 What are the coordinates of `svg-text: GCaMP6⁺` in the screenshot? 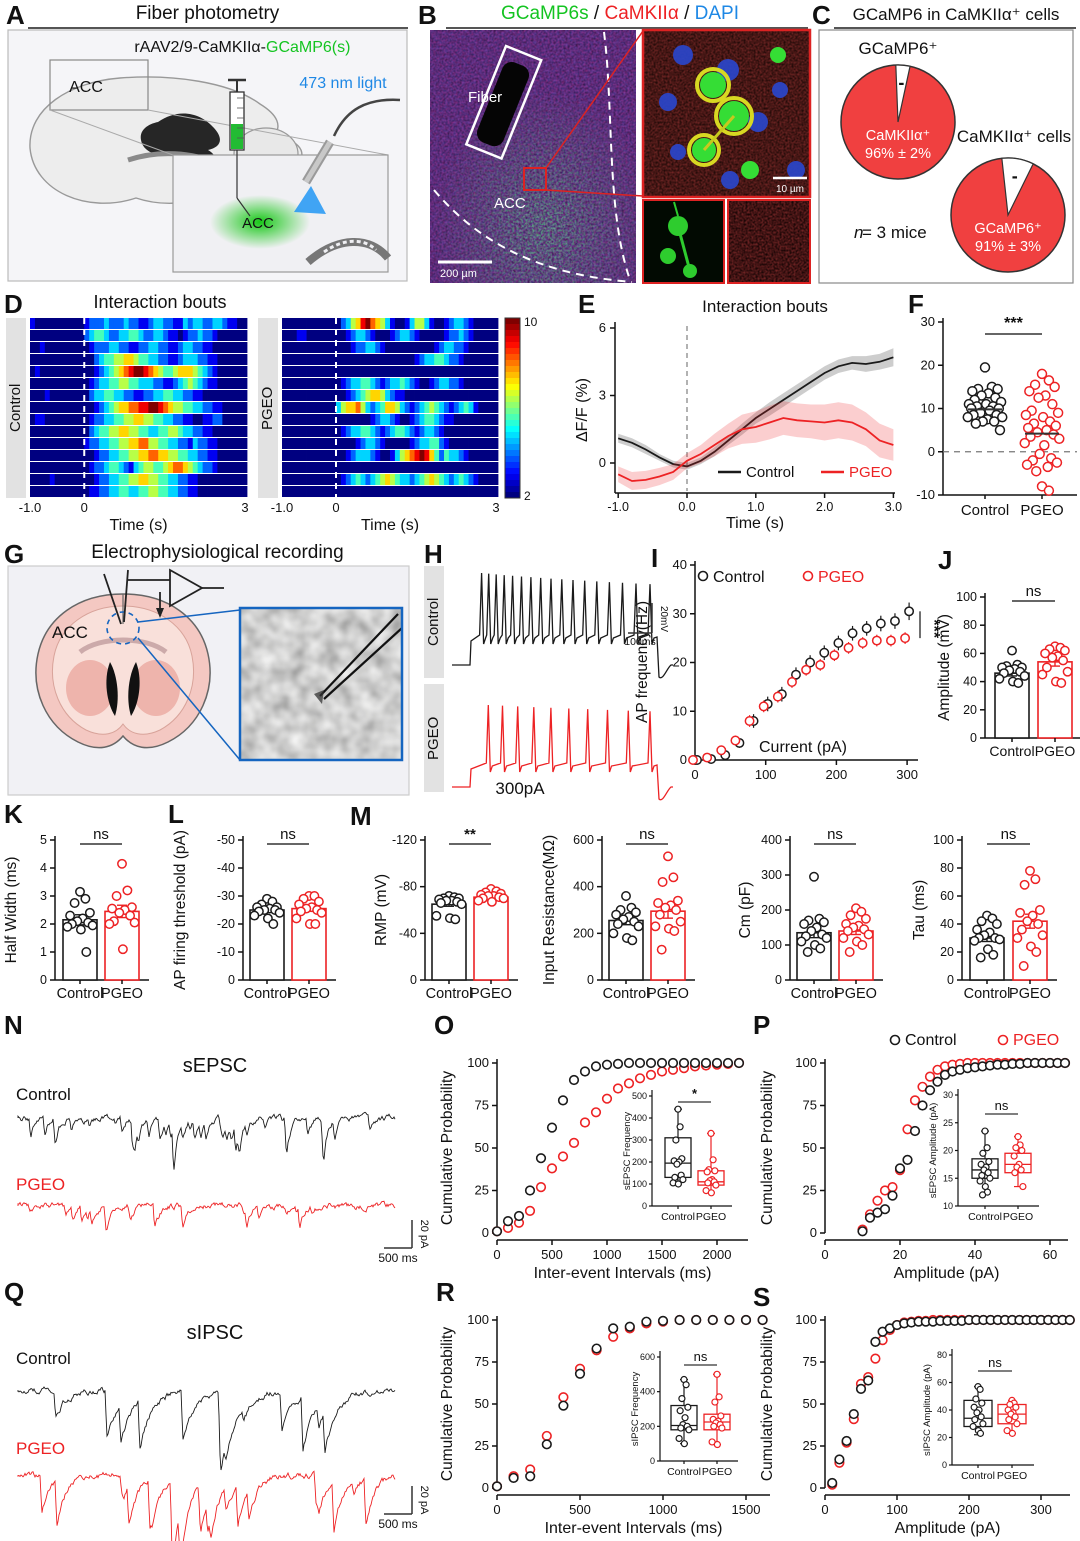 It's located at (898, 48).